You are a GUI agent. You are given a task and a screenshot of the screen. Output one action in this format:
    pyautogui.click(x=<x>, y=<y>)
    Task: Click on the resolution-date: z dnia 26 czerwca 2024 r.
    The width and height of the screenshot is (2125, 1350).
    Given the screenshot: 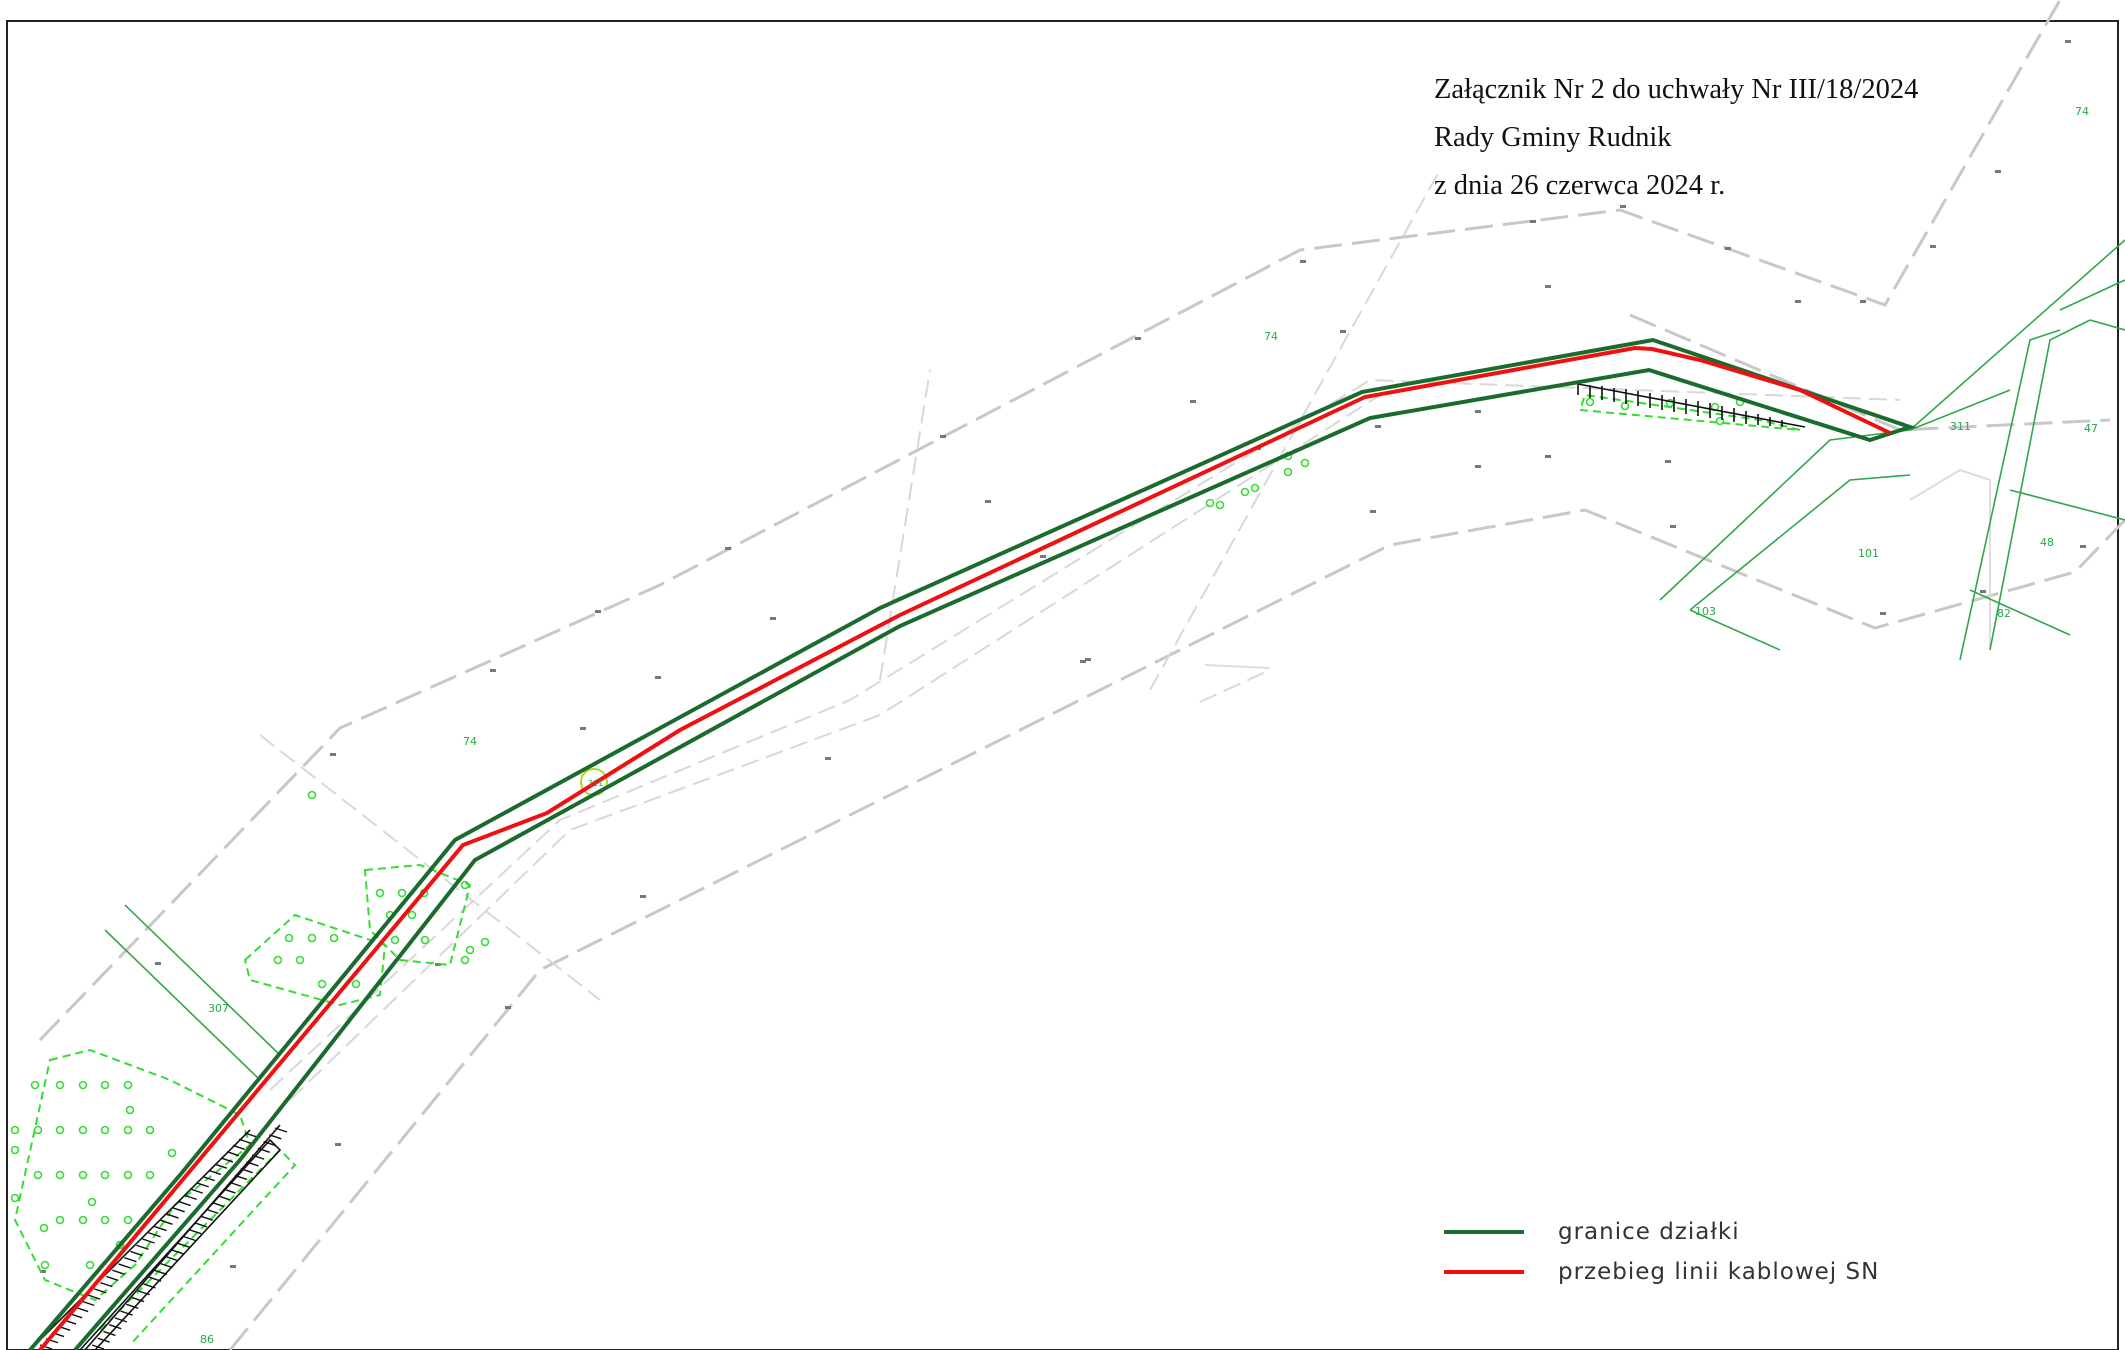 What is the action you would take?
    pyautogui.click(x=1580, y=185)
    